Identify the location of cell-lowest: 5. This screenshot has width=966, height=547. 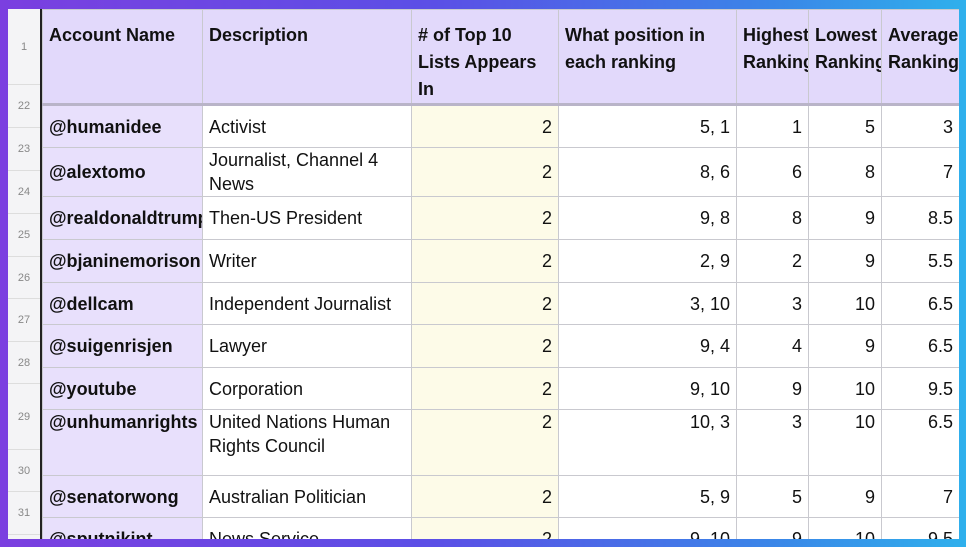
(845, 126).